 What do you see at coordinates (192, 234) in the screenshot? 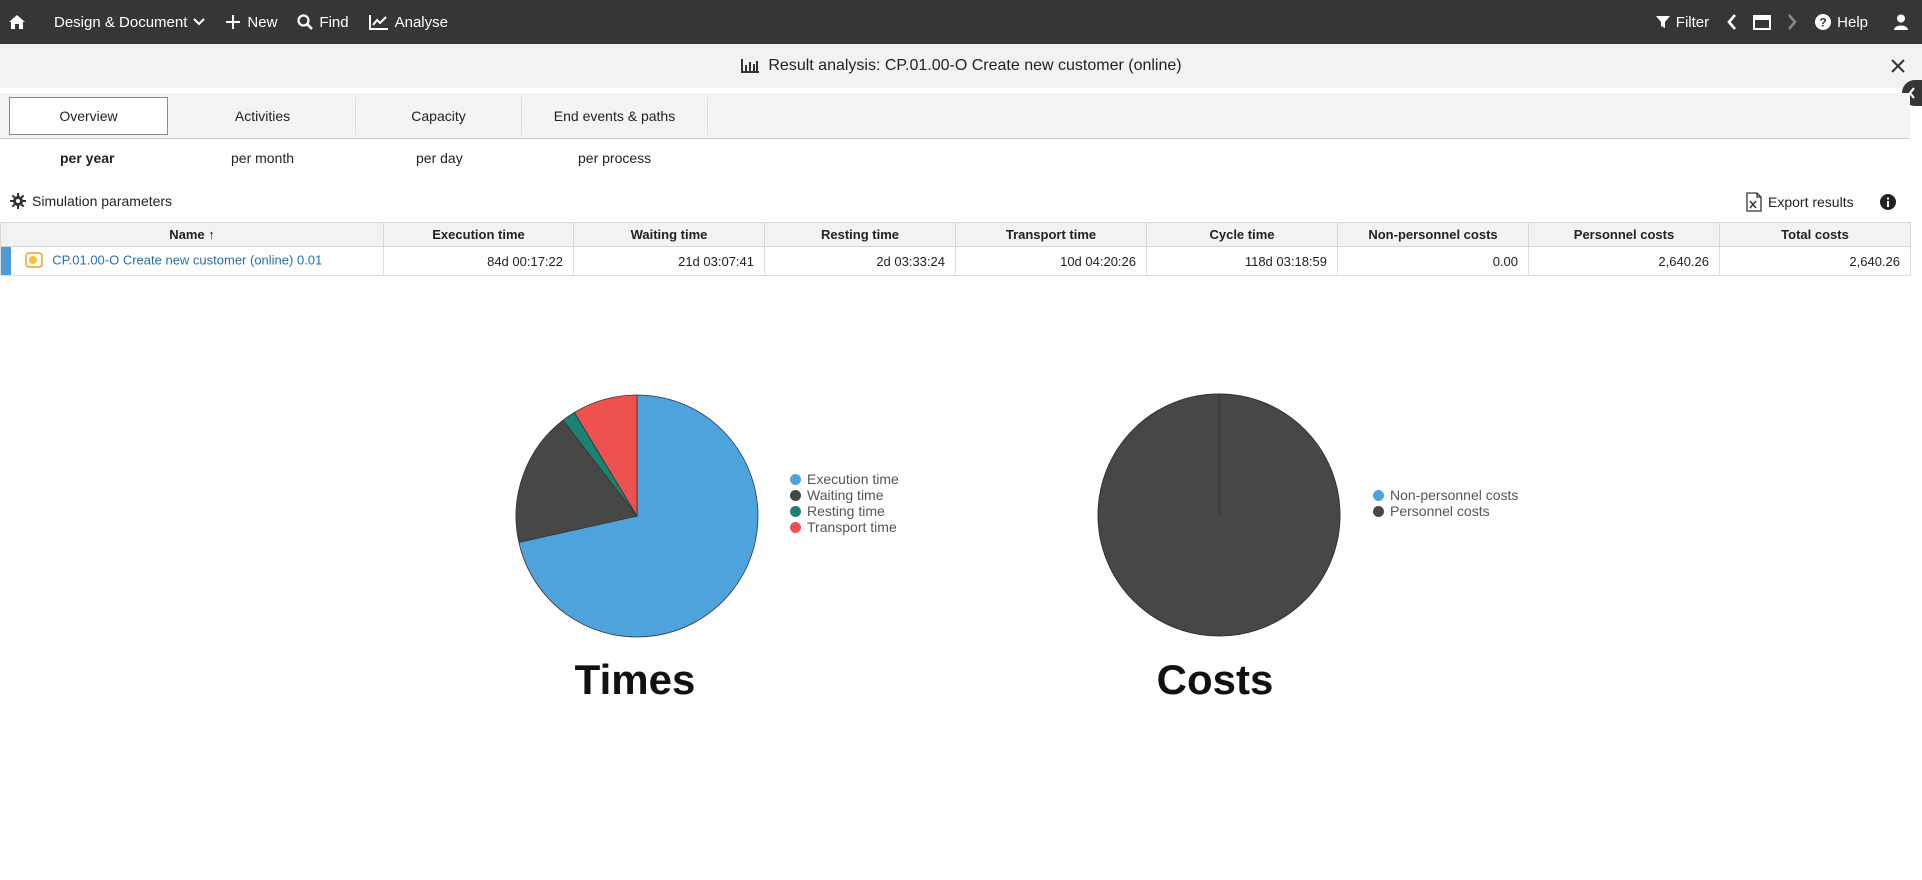
I see `column-header-name: Name ↑` at bounding box center [192, 234].